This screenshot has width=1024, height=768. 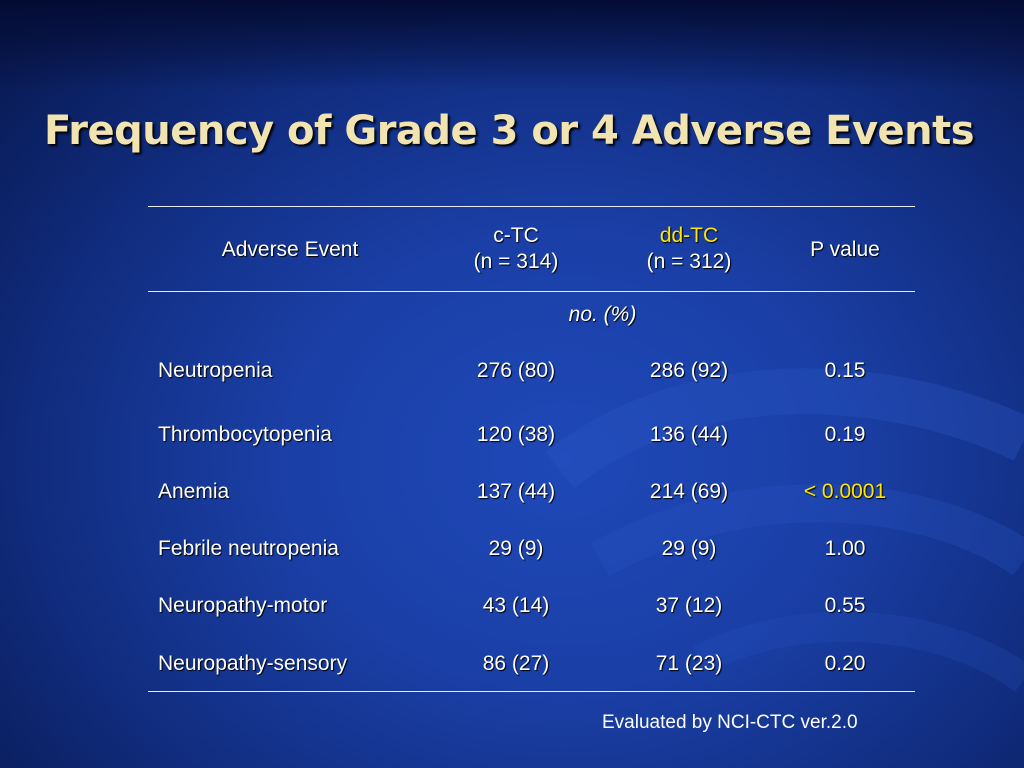 What do you see at coordinates (531, 691) in the screenshot?
I see `table-bottom-rule` at bounding box center [531, 691].